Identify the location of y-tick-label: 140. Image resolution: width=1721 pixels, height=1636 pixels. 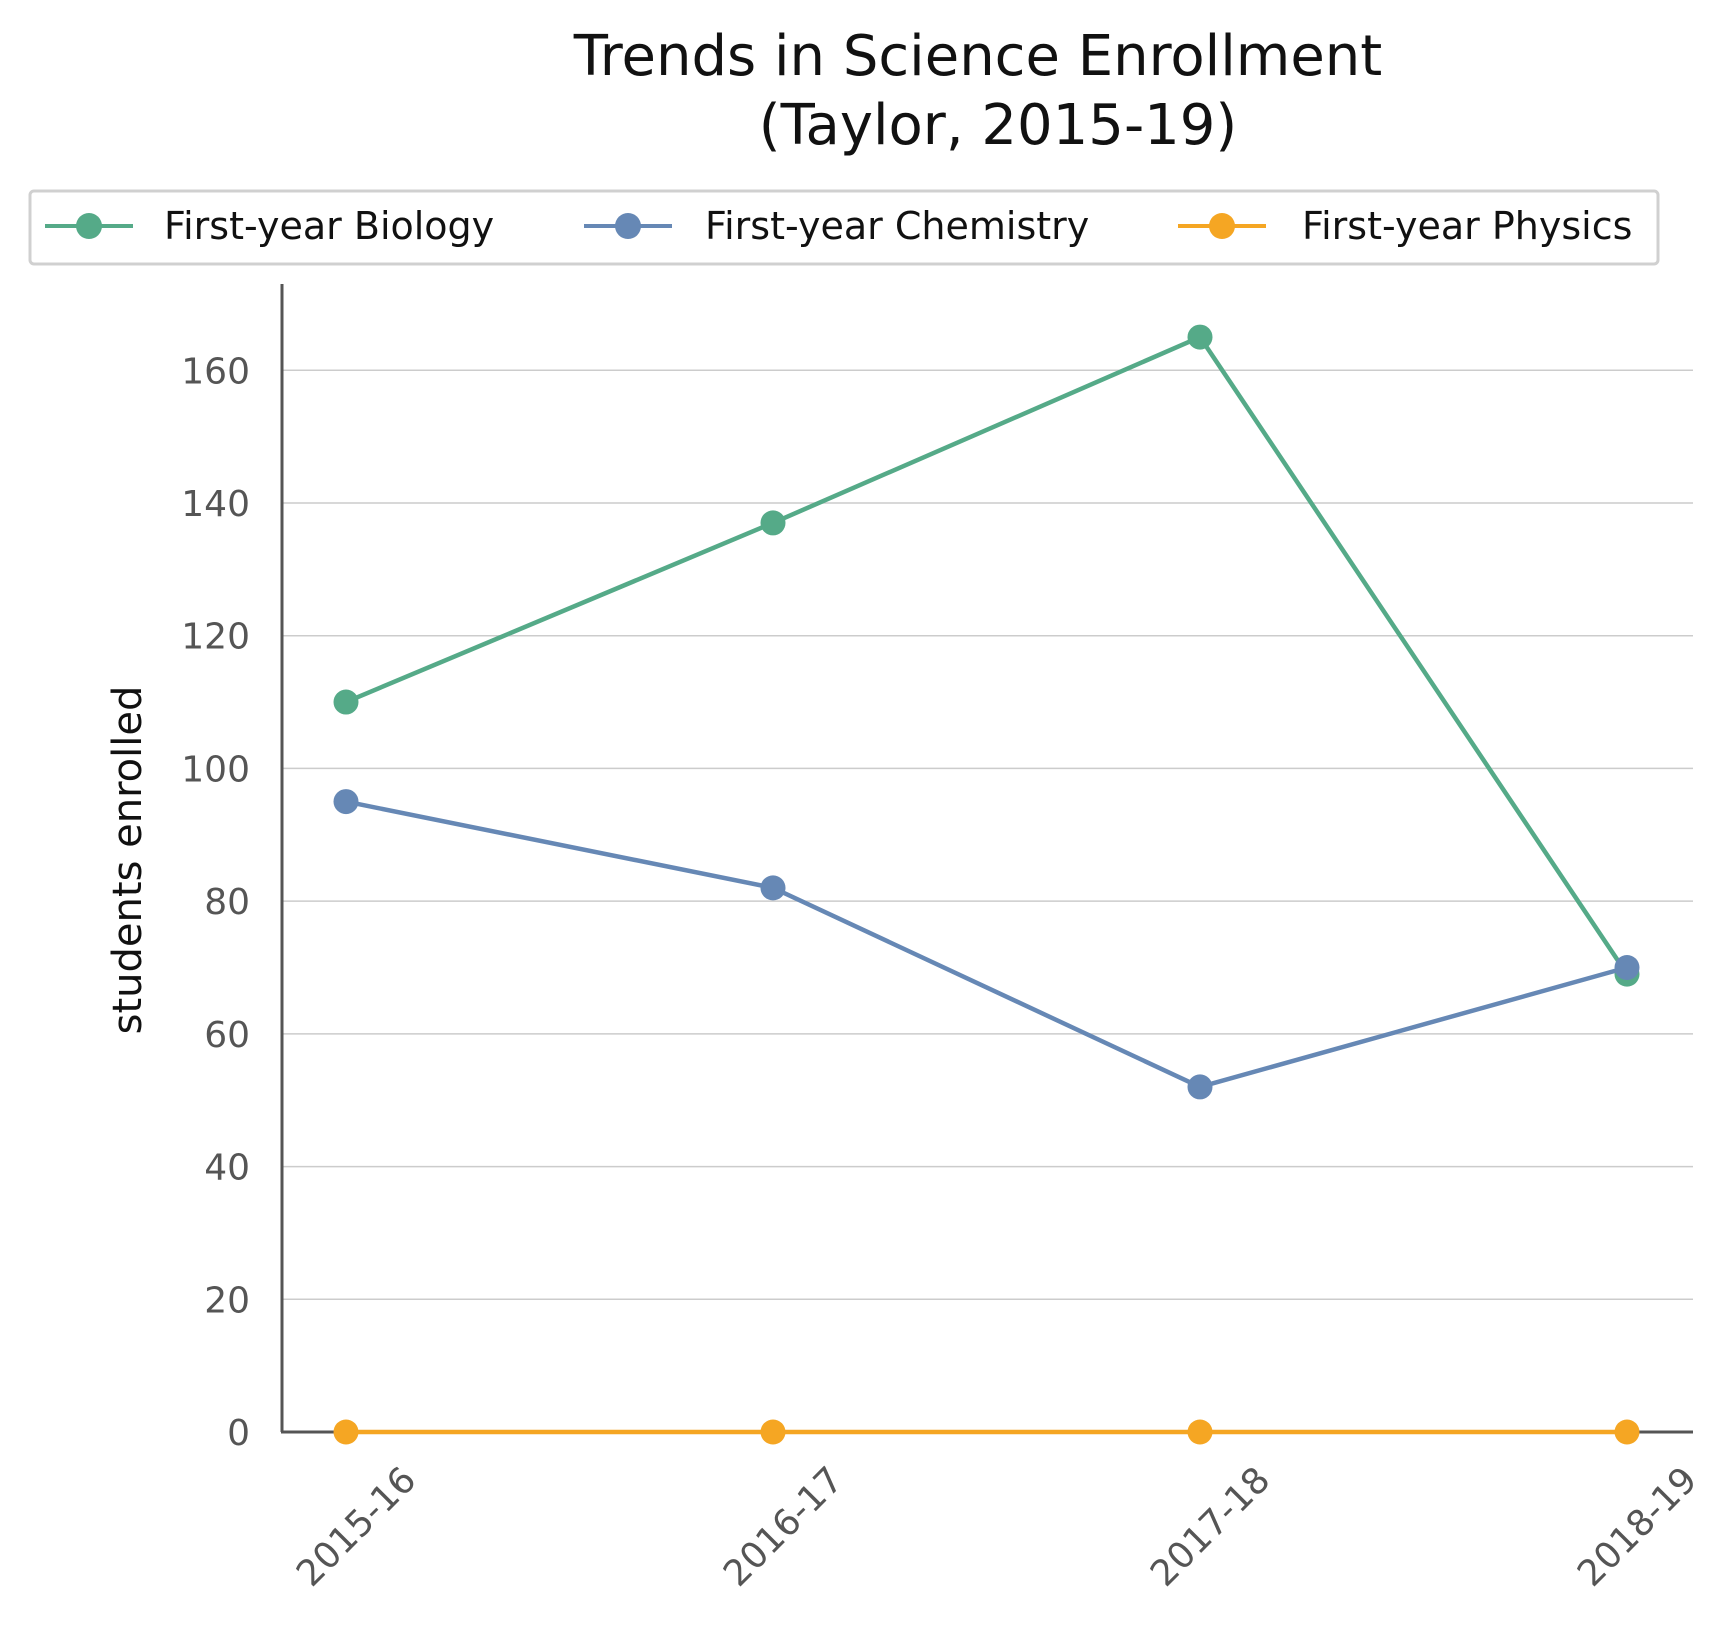
(215, 504).